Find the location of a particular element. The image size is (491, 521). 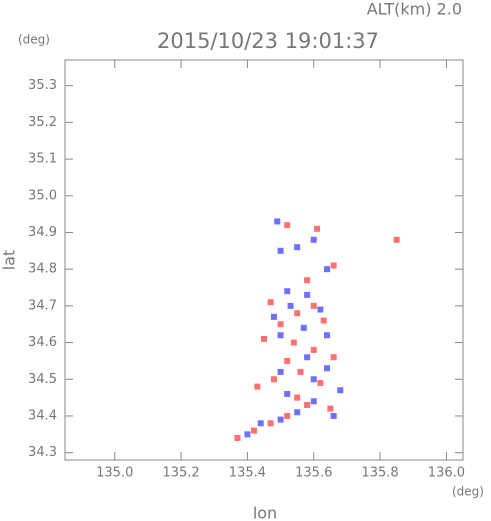

y-tick-label: 35.2 is located at coordinates (42, 122).